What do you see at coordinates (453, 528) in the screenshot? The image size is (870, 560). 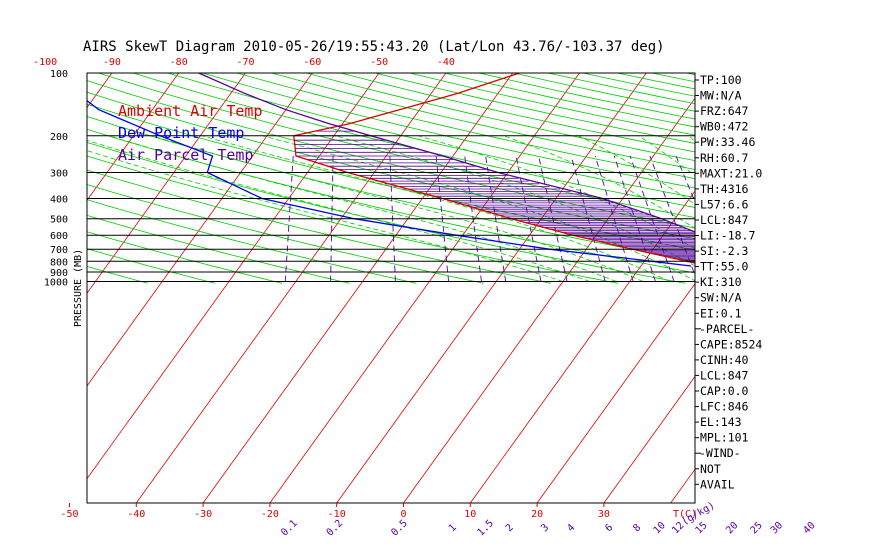 I see `mixing-ratio-label: 1` at bounding box center [453, 528].